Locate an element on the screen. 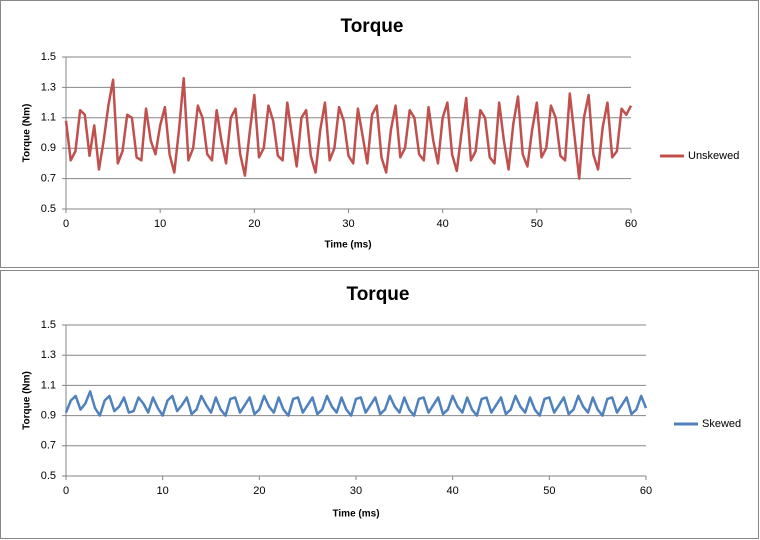 Image resolution: width=760 pixels, height=540 pixels. legend-label: Skewed is located at coordinates (721, 424).